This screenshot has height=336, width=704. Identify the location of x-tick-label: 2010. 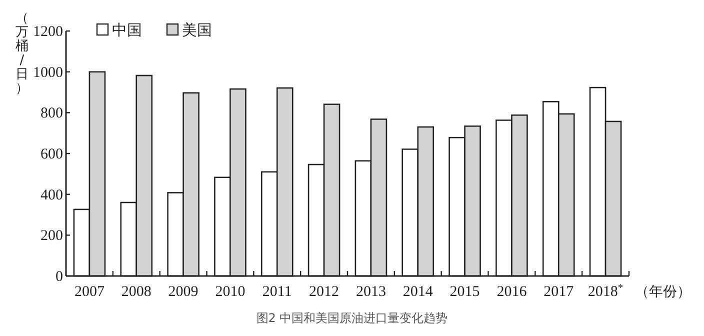
(230, 292).